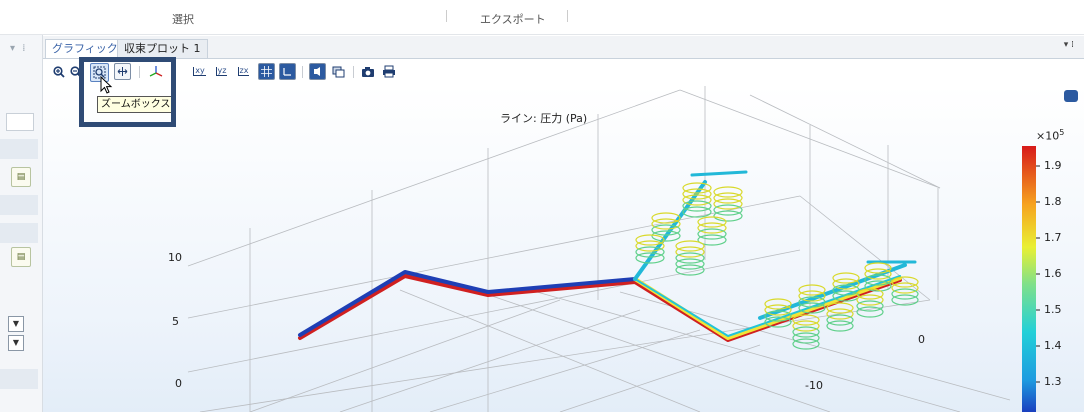 This screenshot has width=1084, height=412. I want to click on colorbar-label: 1.3, so click(1053, 381).